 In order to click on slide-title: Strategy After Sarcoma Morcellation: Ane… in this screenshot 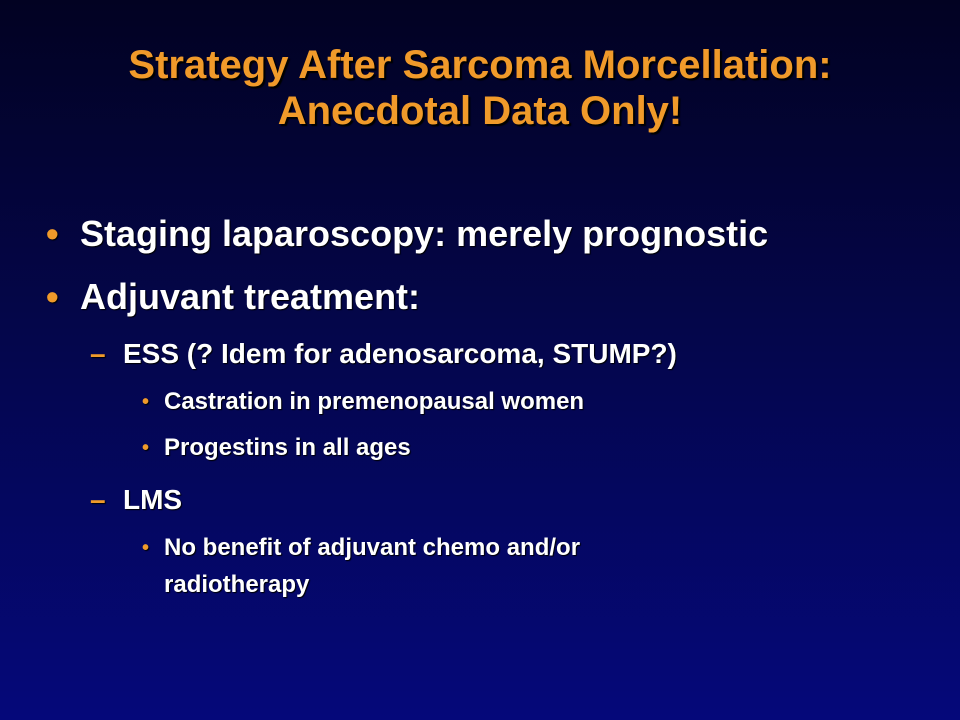, I will do `click(480, 88)`.